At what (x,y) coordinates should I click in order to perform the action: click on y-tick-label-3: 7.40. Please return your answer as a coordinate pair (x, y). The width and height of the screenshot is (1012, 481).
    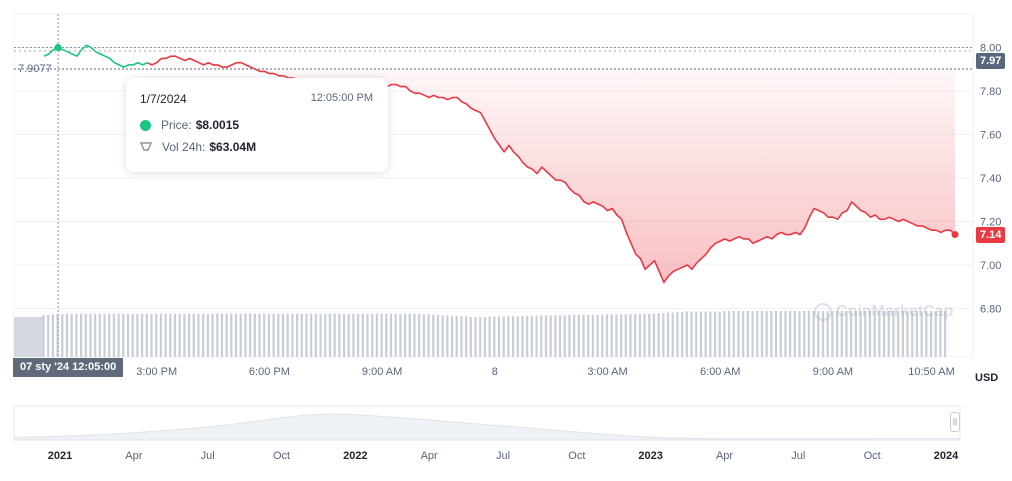
    Looking at the image, I should click on (990, 179).